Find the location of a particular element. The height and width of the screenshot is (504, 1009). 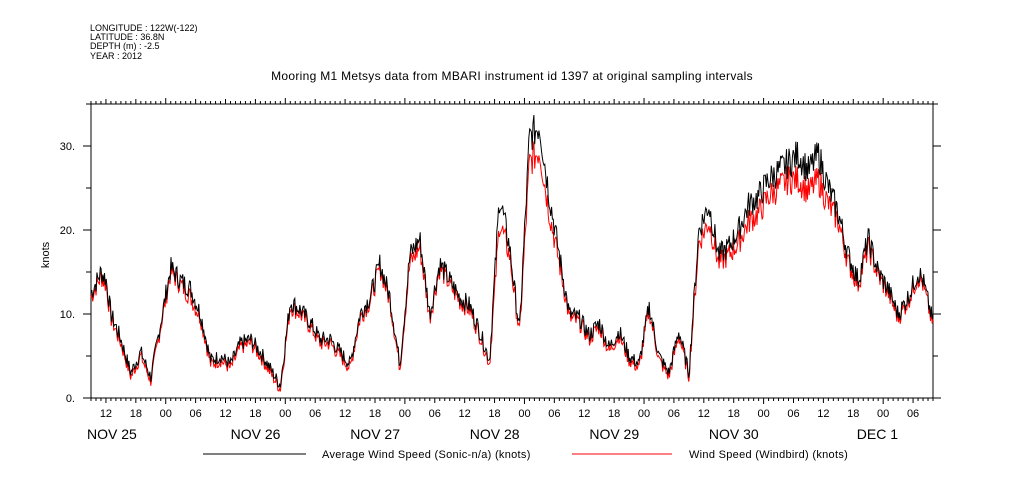

legend-label-windbird: Wind Speed (Windbird) (knots) is located at coordinates (768, 455).